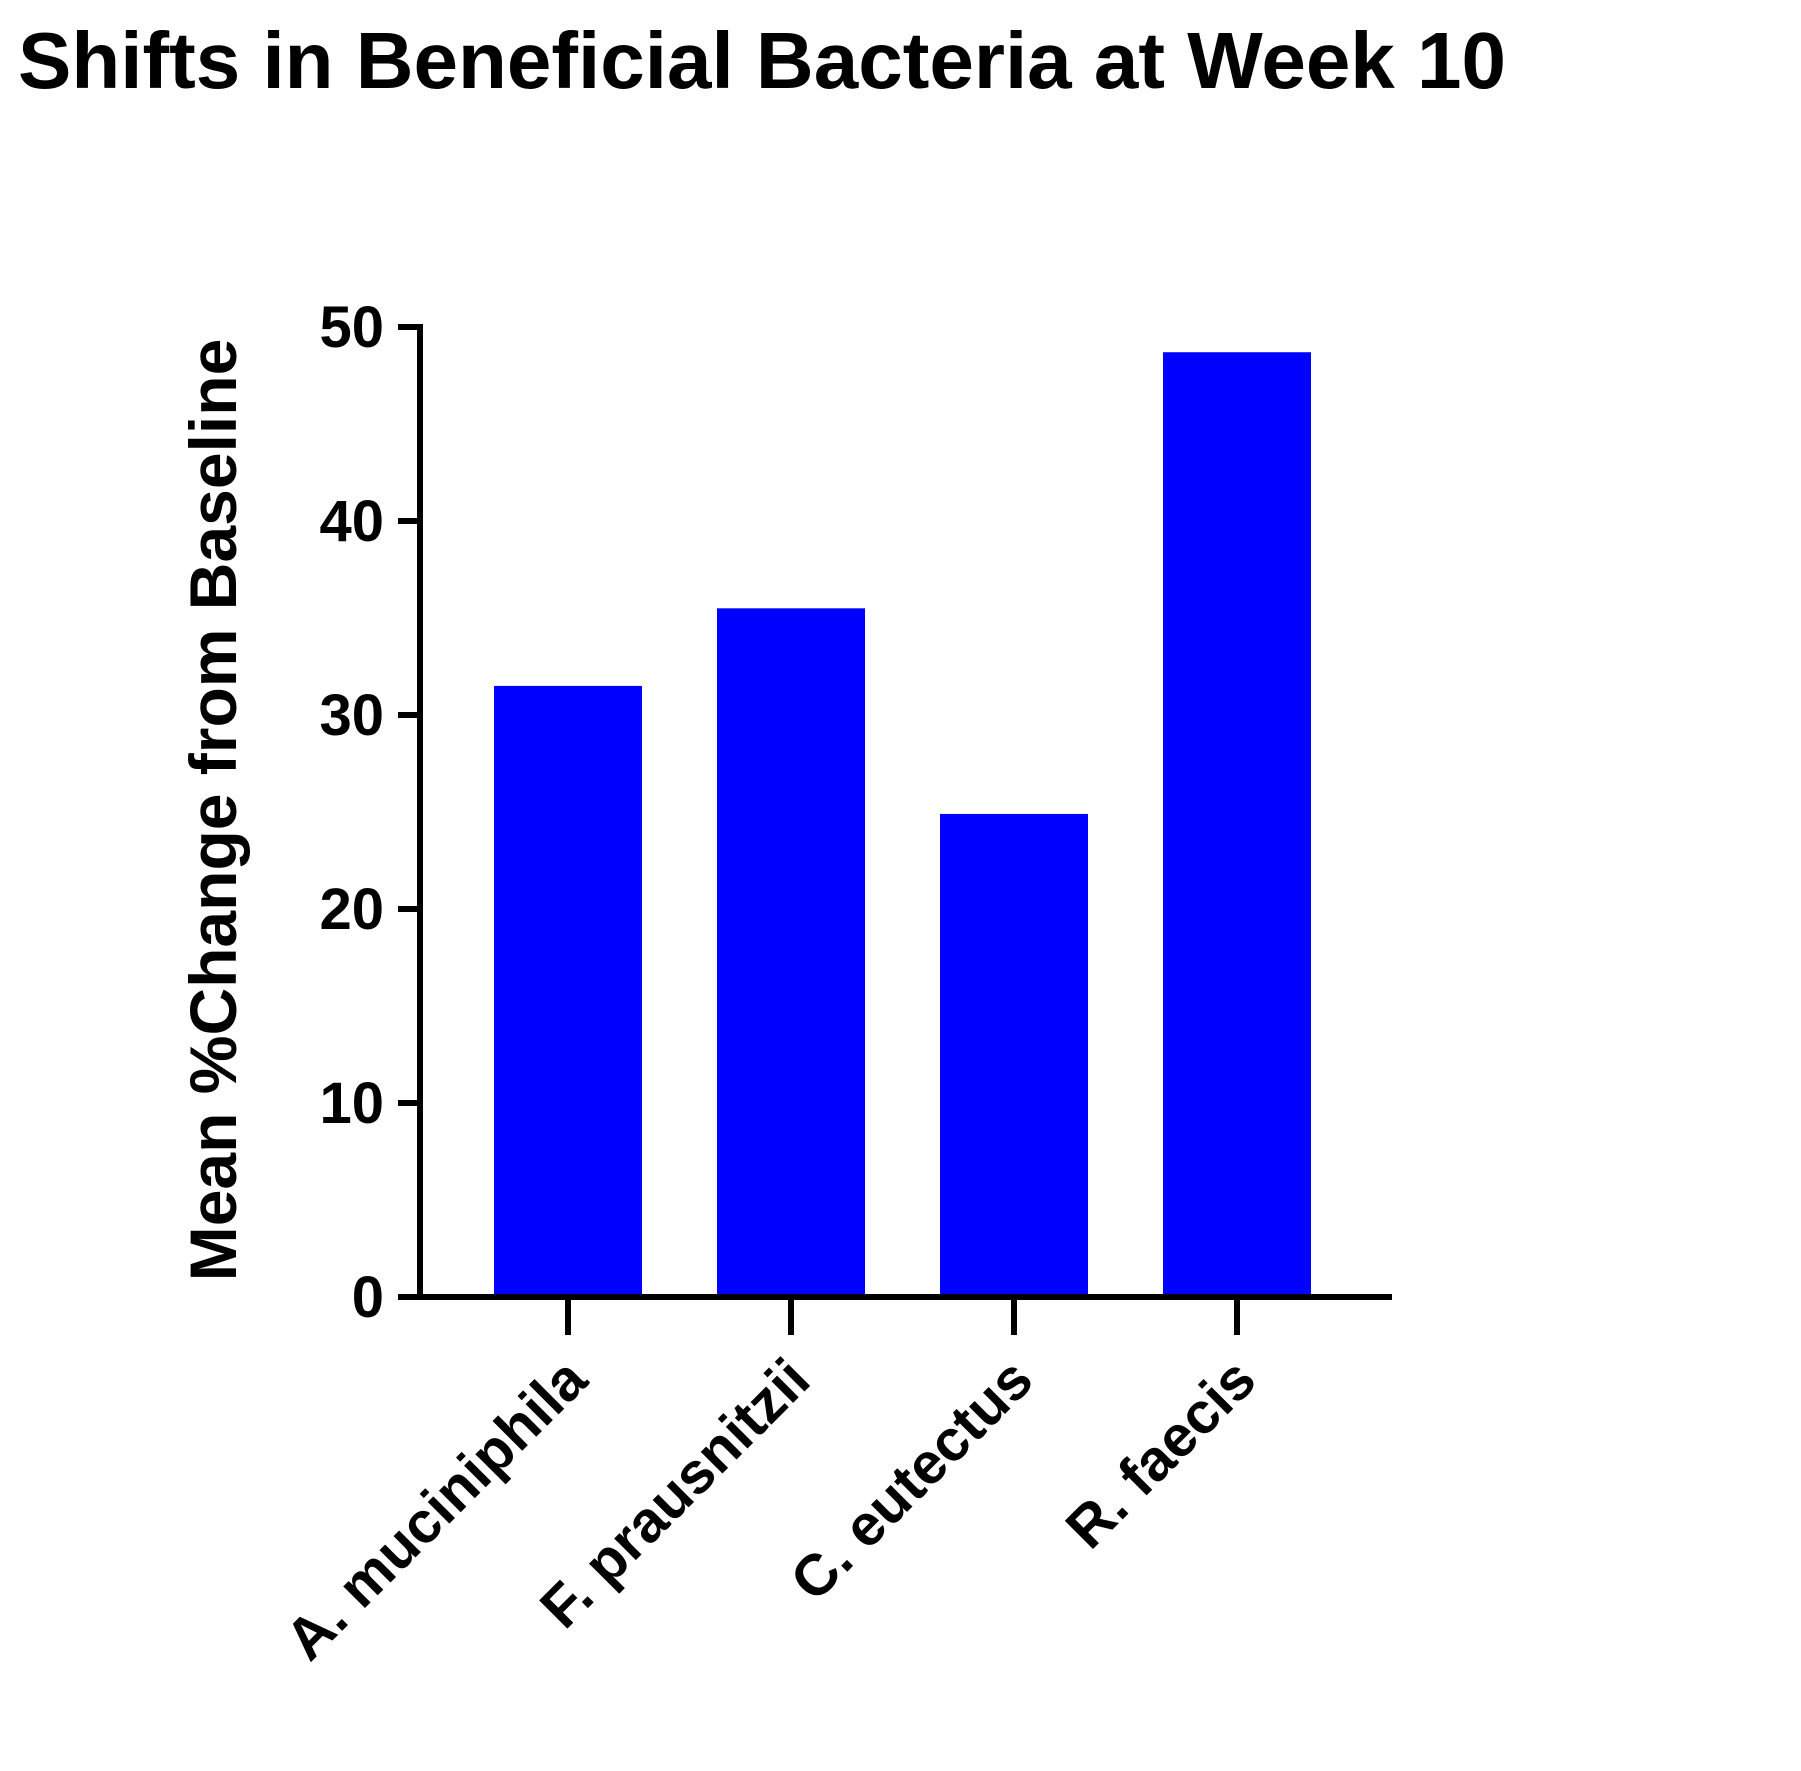  I want to click on x-tick-label: C. eutectus, so click(911, 1479).